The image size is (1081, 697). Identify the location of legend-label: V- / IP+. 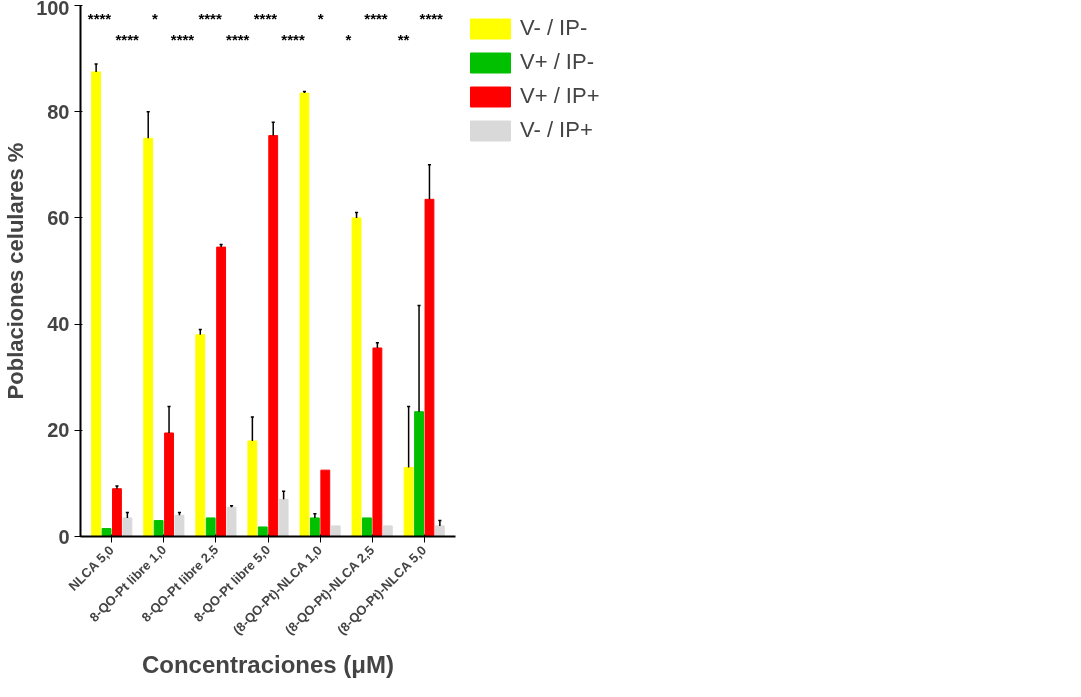
(556, 130).